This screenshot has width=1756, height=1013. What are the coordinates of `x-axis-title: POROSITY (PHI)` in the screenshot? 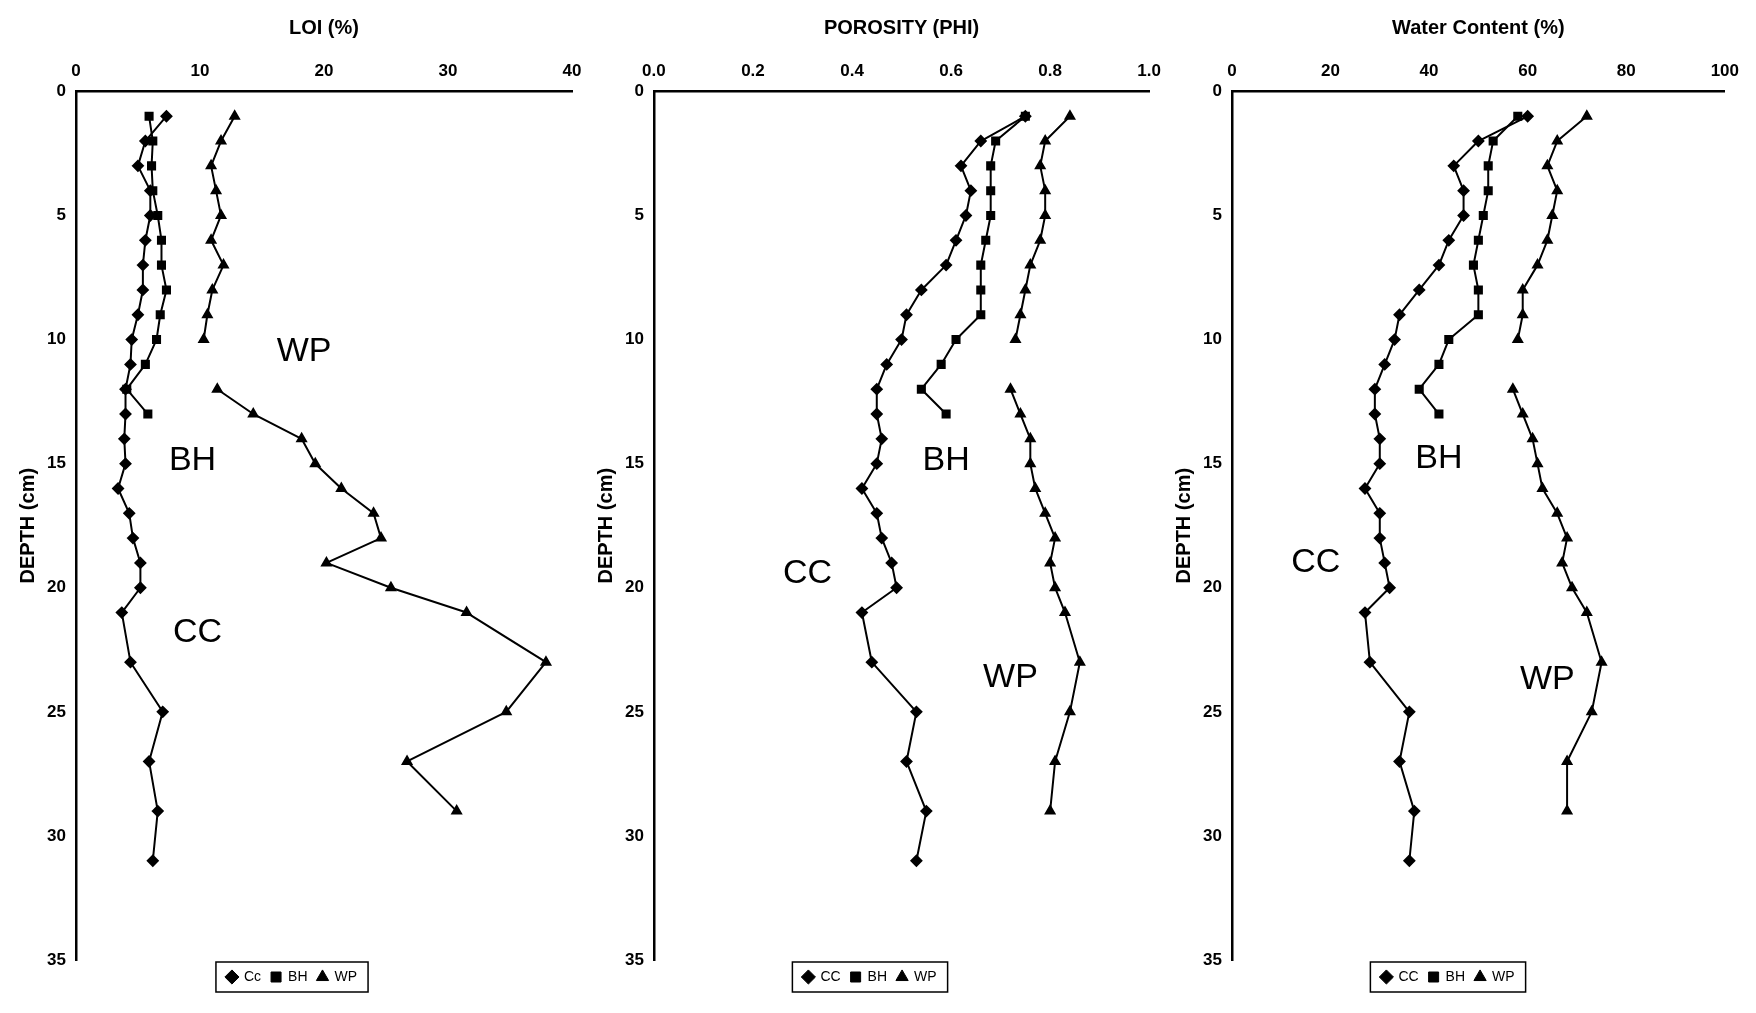 It's located at (901, 26).